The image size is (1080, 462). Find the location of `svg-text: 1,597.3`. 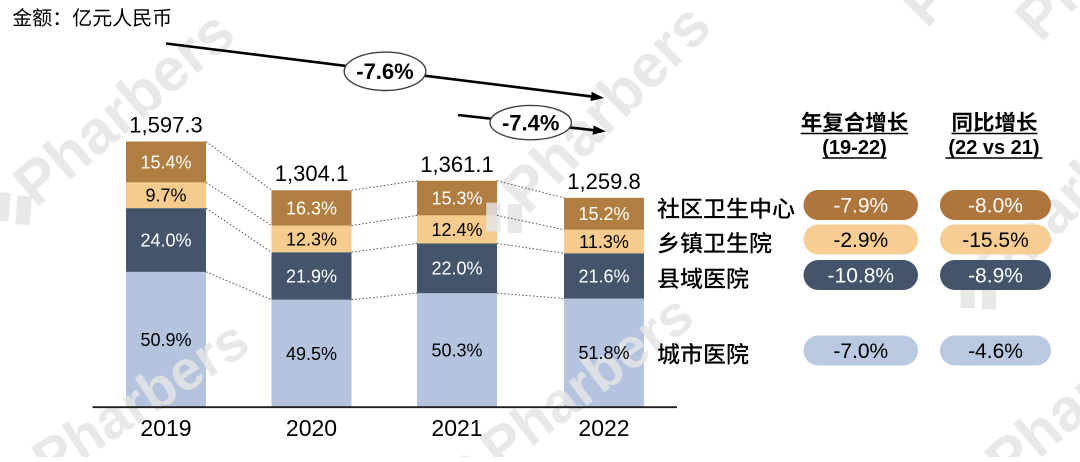

svg-text: 1,597.3 is located at coordinates (165, 125).